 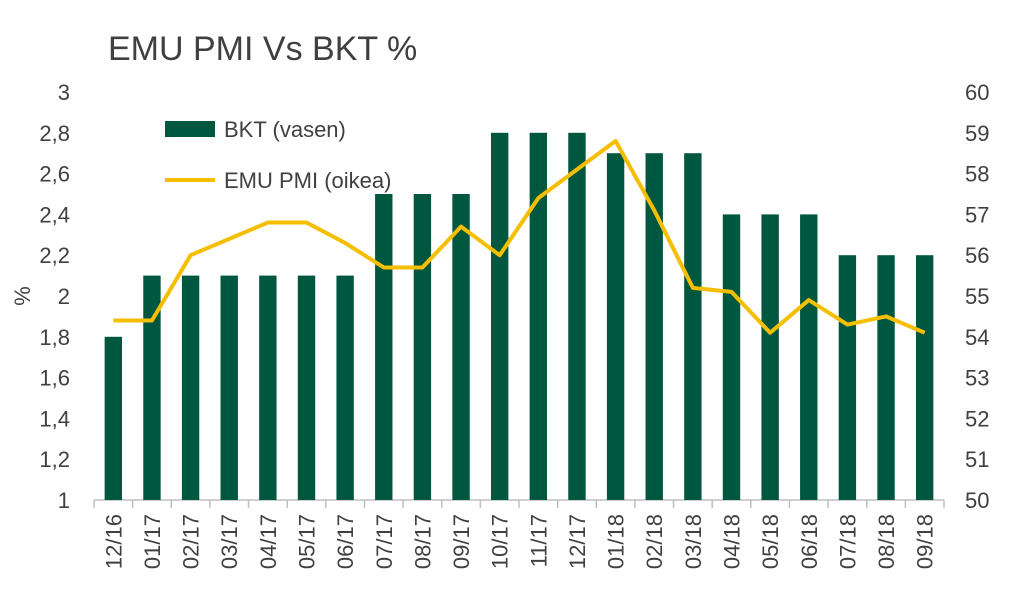 I want to click on x-tick-label: 04/17, so click(x=268, y=541).